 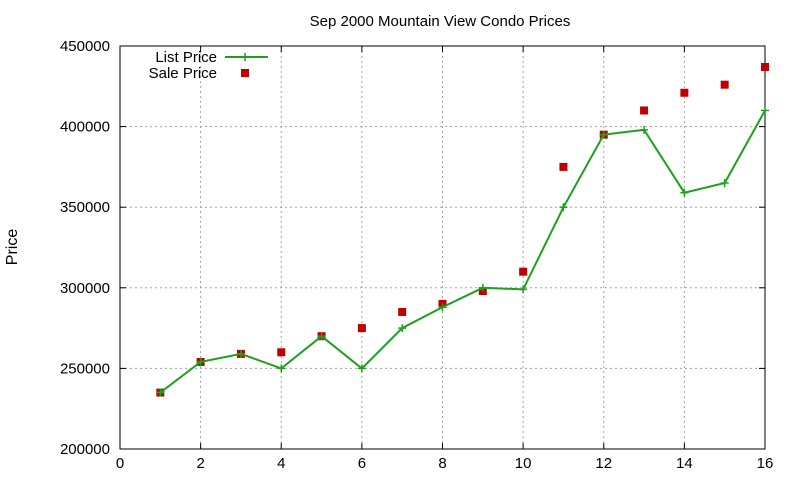 I want to click on legend-label-list-price: List Price, so click(x=186, y=57).